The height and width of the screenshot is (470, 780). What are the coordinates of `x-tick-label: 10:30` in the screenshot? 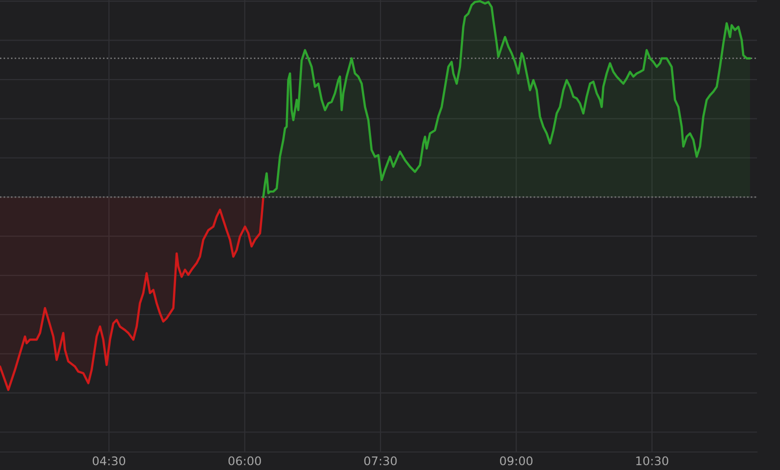 It's located at (652, 461).